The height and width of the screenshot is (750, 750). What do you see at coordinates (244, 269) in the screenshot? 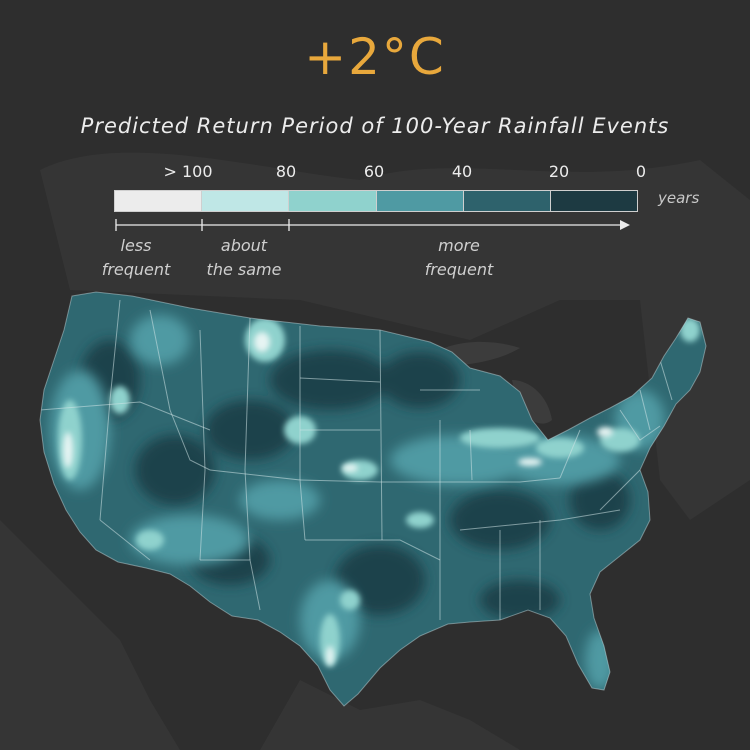
I see `category-label-line: the same` at bounding box center [244, 269].